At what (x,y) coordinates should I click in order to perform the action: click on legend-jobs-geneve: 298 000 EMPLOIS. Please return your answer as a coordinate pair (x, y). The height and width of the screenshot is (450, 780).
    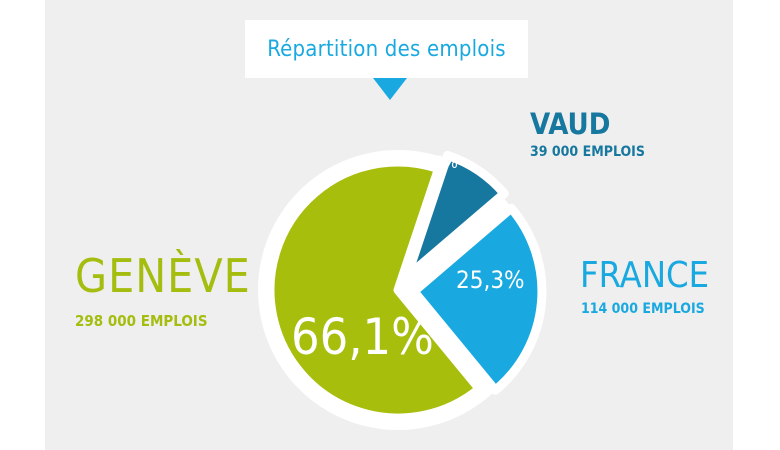
    Looking at the image, I should click on (141, 321).